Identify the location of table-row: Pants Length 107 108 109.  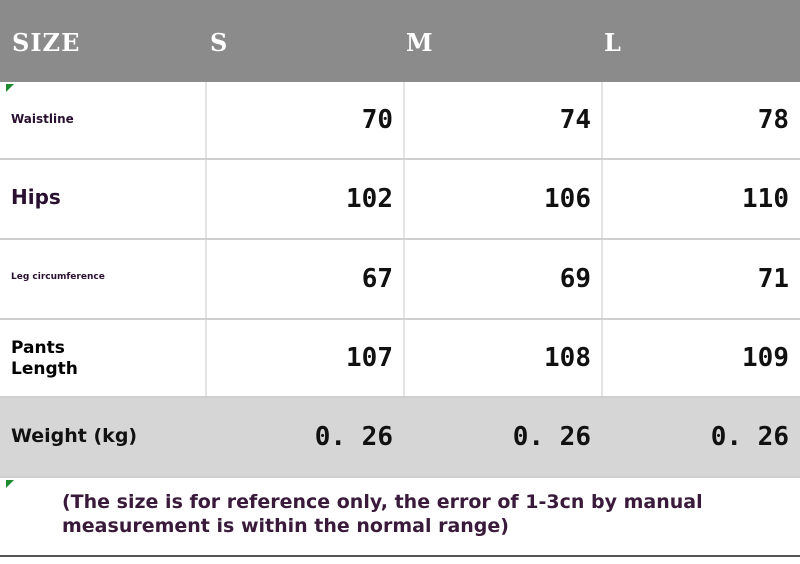
(400, 359).